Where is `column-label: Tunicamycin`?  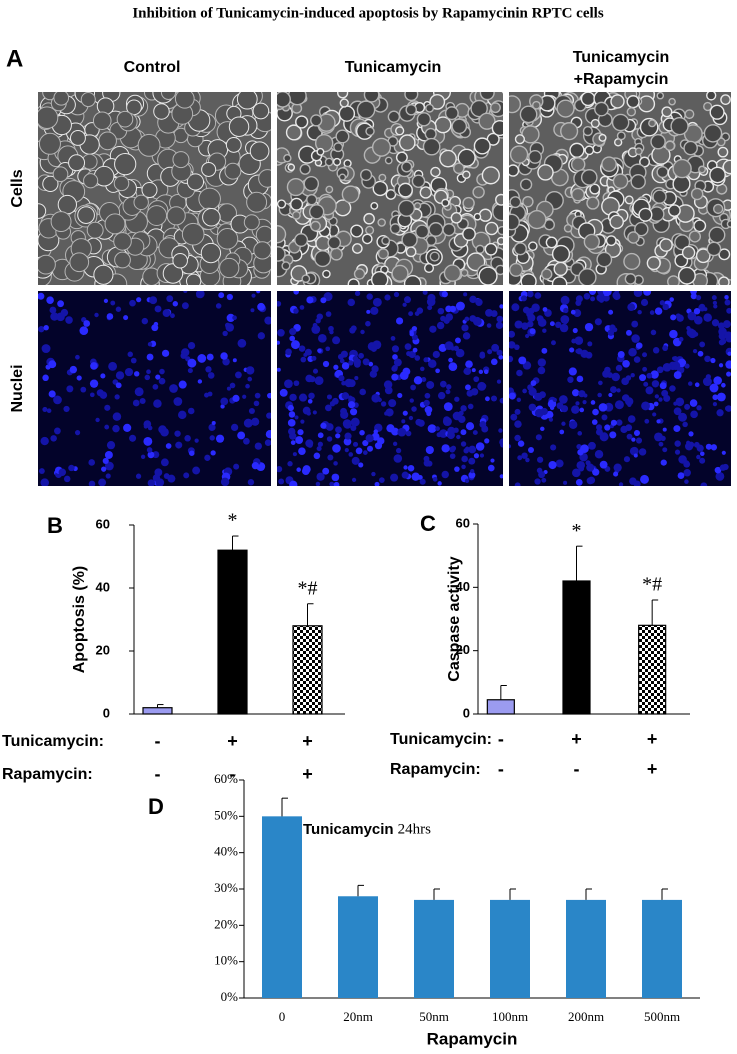
column-label: Tunicamycin is located at coordinates (621, 57).